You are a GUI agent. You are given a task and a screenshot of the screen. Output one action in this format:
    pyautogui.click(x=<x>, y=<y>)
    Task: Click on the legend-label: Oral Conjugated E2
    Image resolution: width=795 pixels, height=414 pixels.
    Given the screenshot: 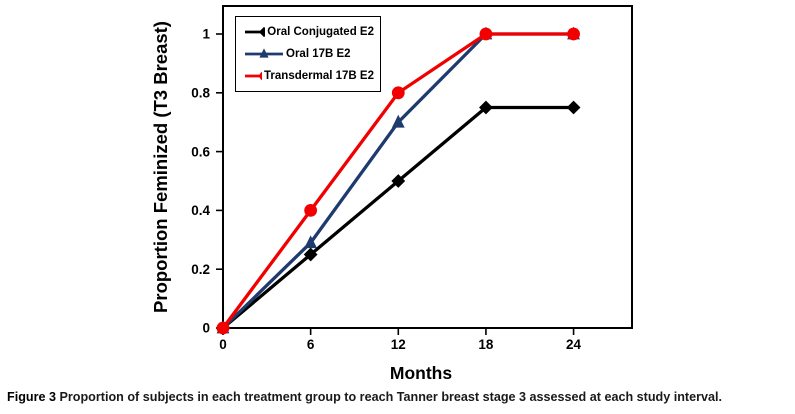 What is the action you would take?
    pyautogui.click(x=320, y=32)
    